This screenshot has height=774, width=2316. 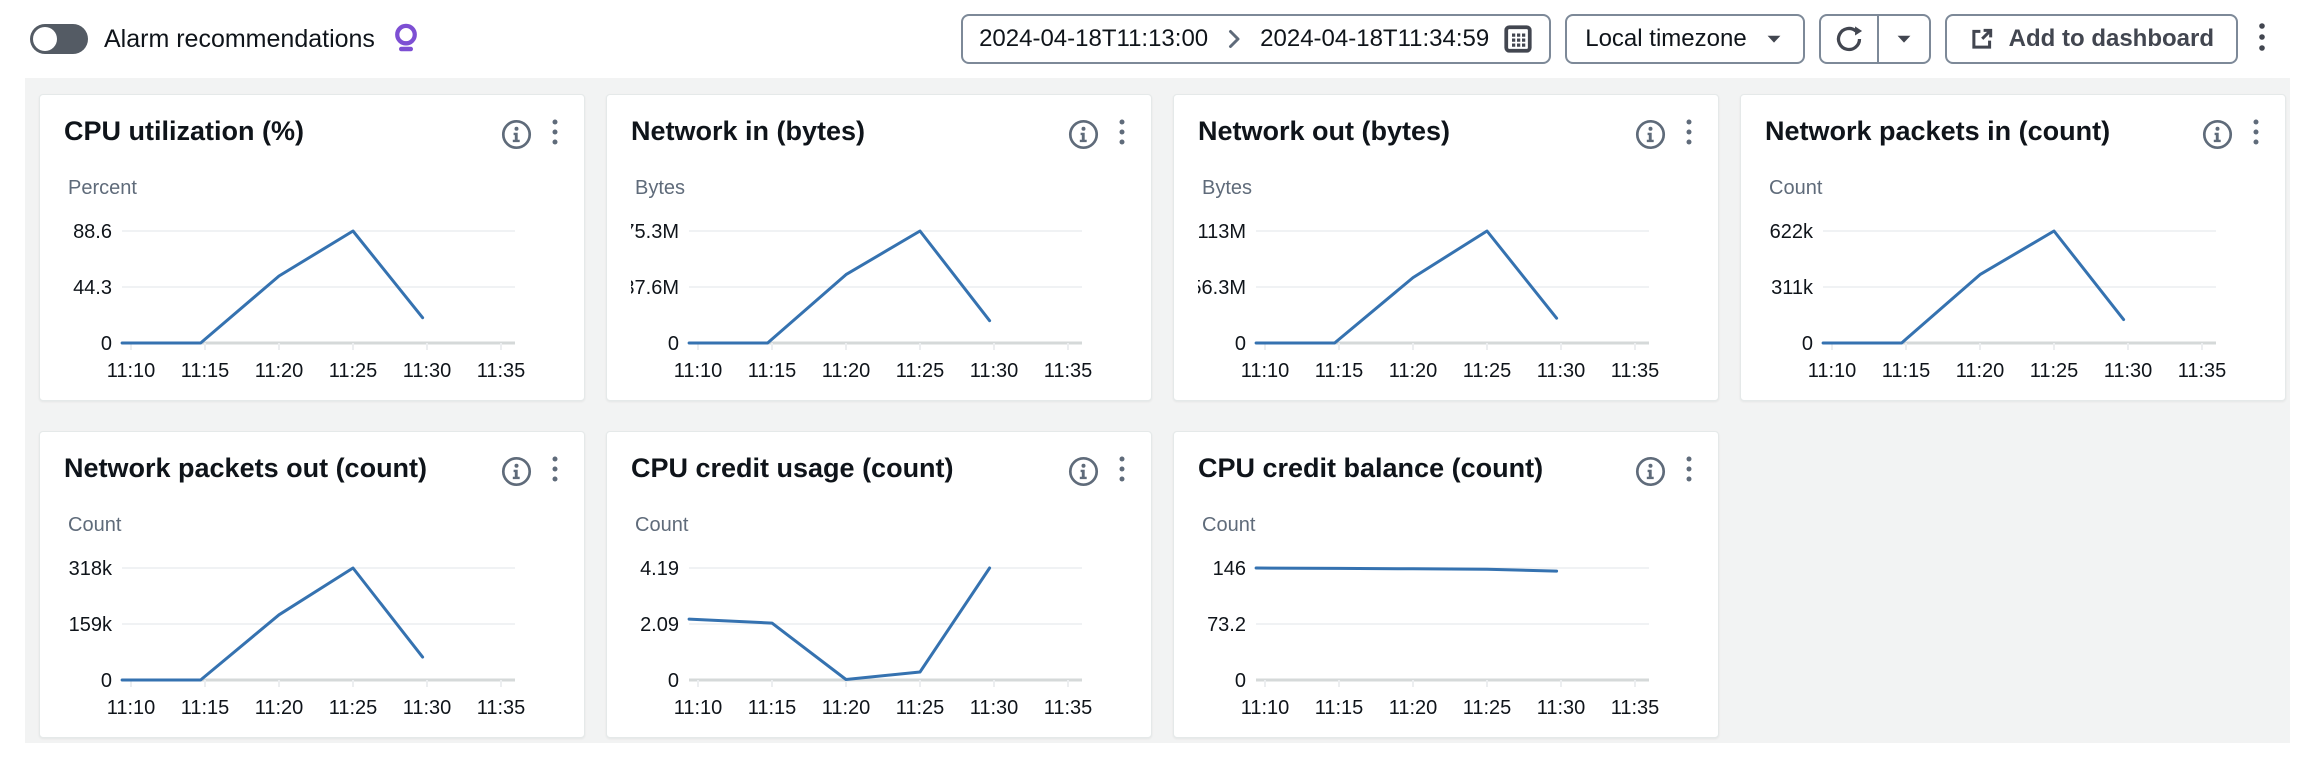 What do you see at coordinates (1982, 39) in the screenshot?
I see `external-link-icon` at bounding box center [1982, 39].